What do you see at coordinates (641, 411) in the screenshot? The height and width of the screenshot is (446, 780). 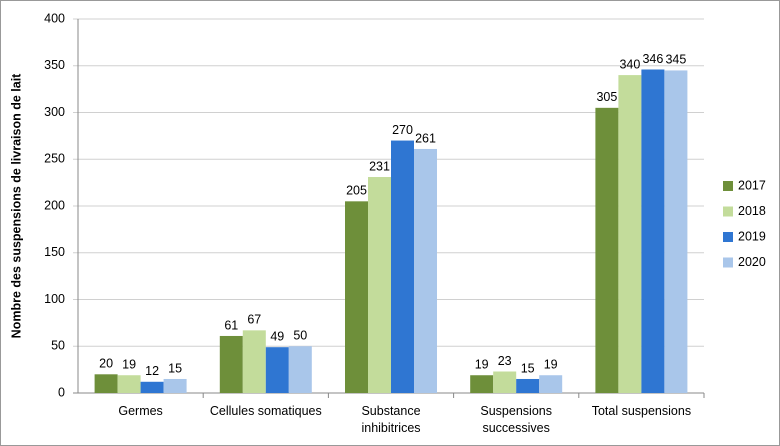 I see `x-tick-label: Total suspensions` at bounding box center [641, 411].